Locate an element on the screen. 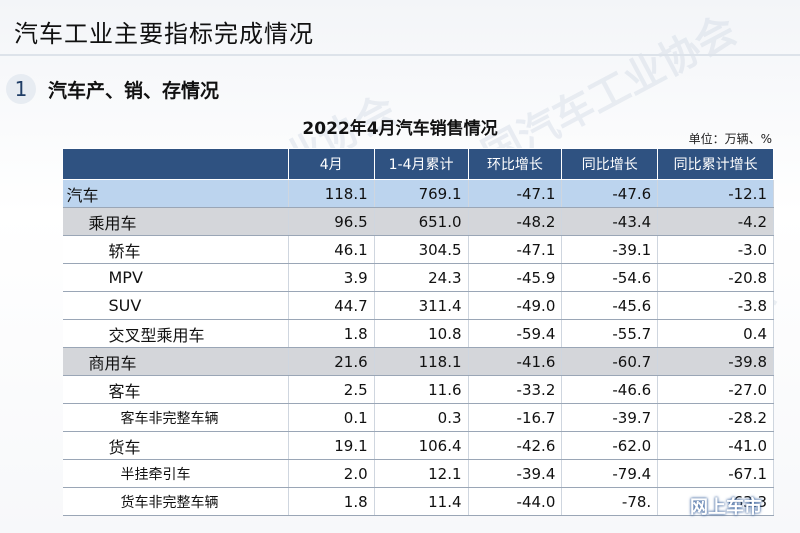 The width and height of the screenshot is (800, 533). table-cell: 0.1 is located at coordinates (331, 417).